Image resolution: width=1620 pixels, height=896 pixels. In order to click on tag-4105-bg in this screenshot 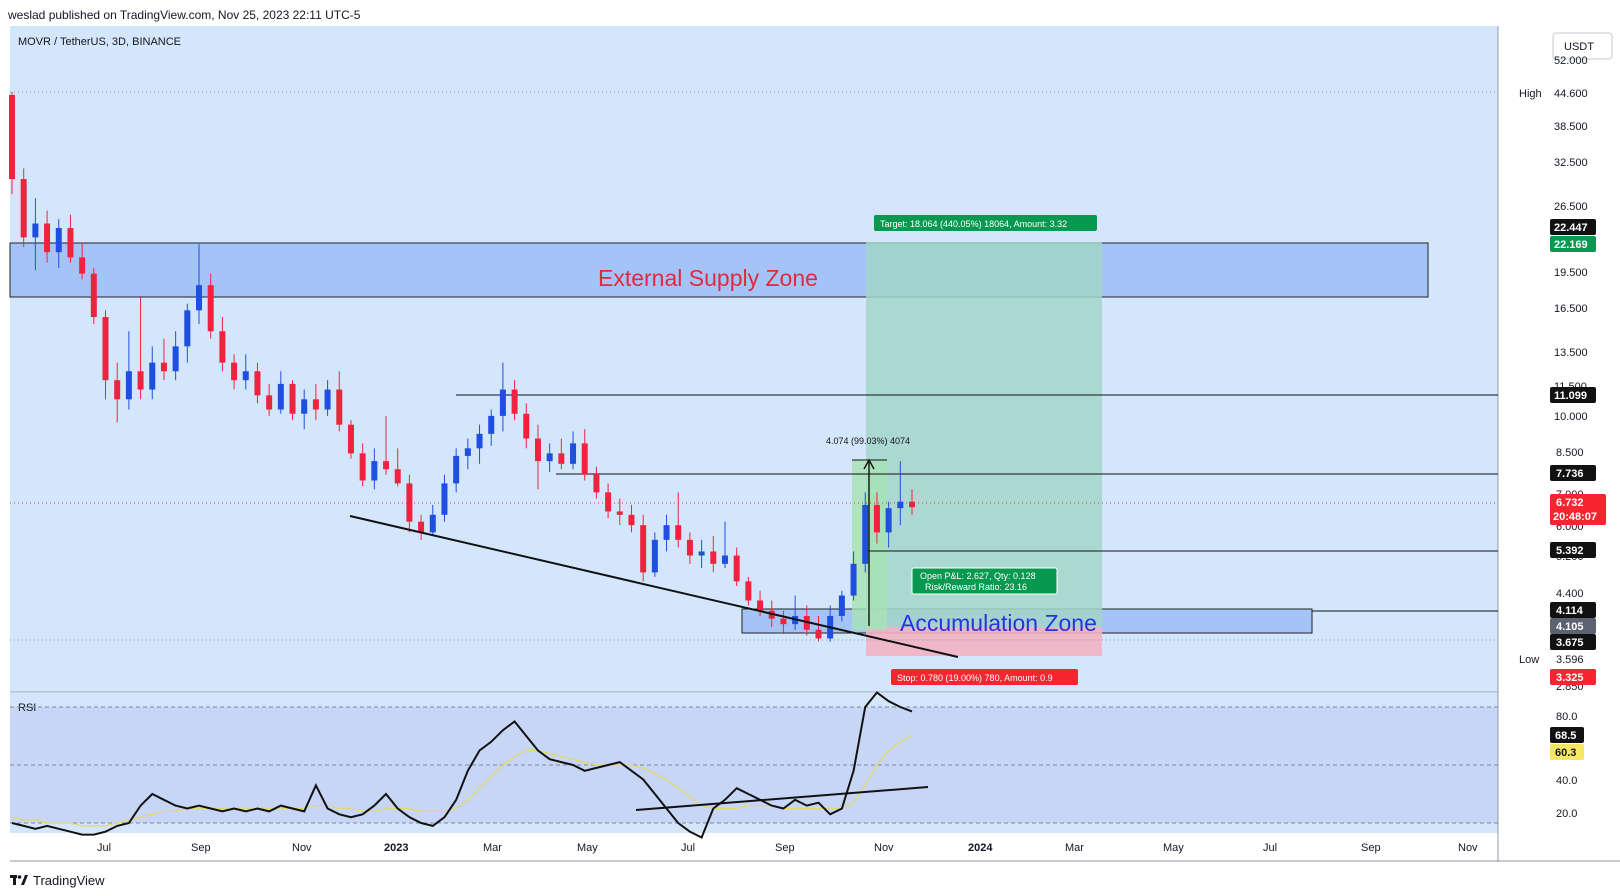, I will do `click(1573, 626)`.